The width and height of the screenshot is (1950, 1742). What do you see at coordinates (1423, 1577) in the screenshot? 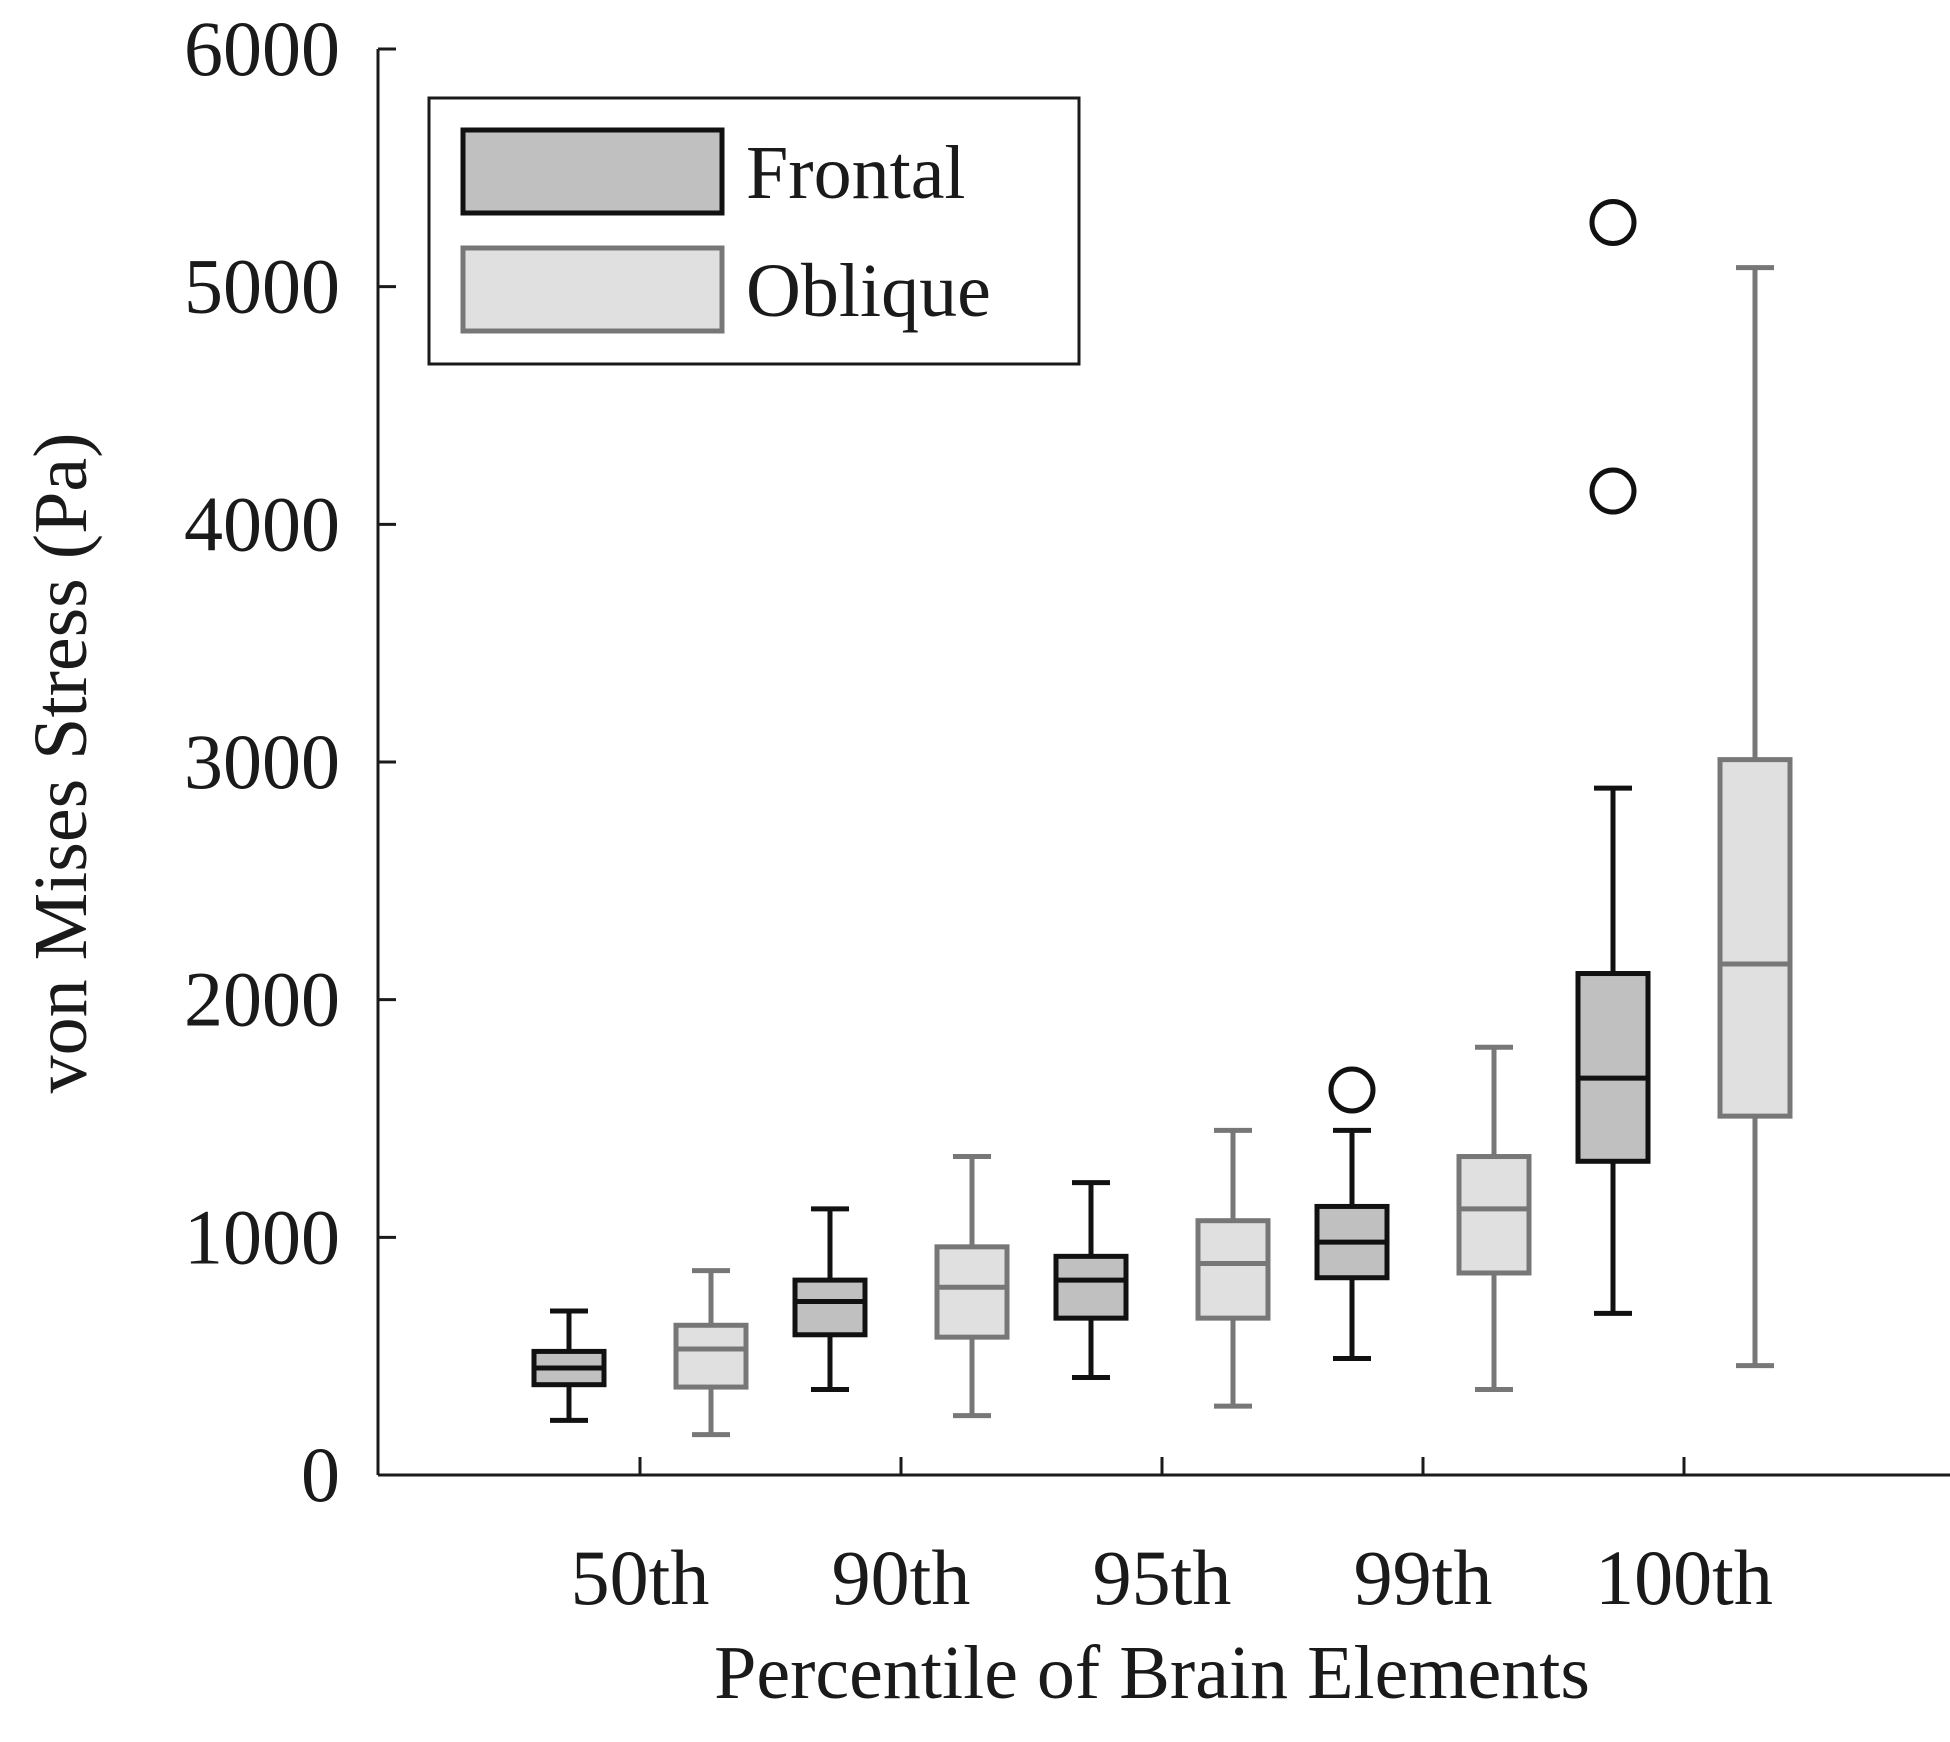
I see `x-tick-label: 99th` at bounding box center [1423, 1577].